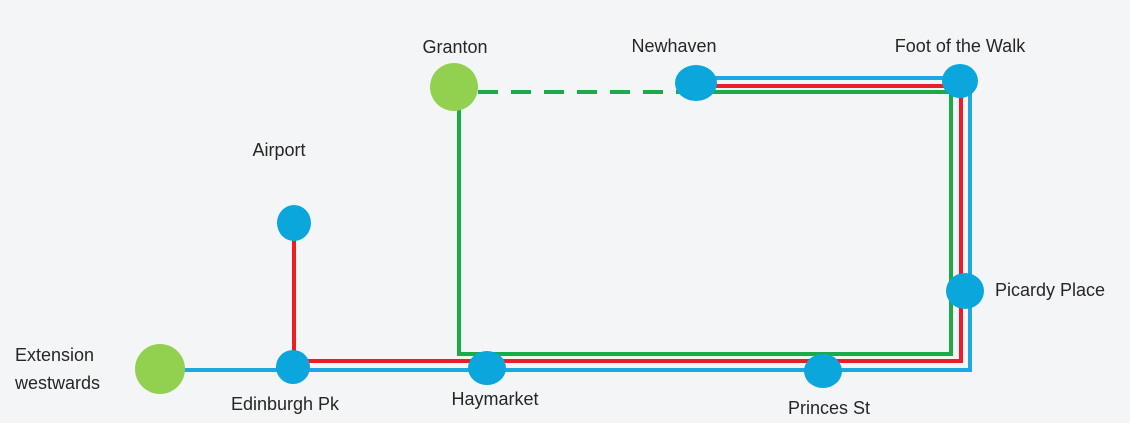 This screenshot has height=423, width=1130. I want to click on stop-edinburgh-pk, so click(293, 367).